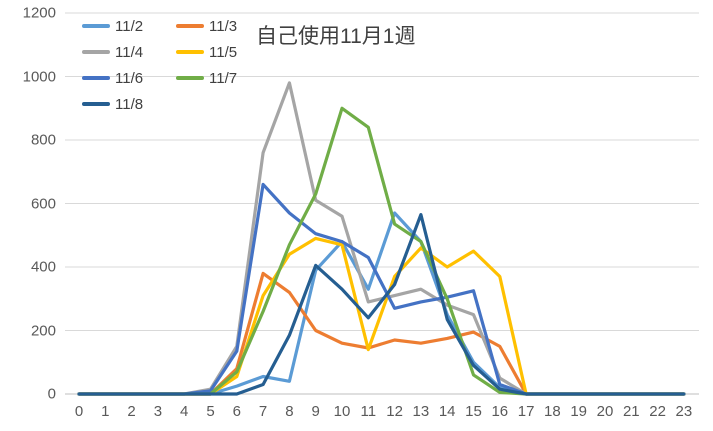 The image size is (713, 431). Describe the element at coordinates (223, 26) in the screenshot. I see `legend-label: 11/3` at that location.